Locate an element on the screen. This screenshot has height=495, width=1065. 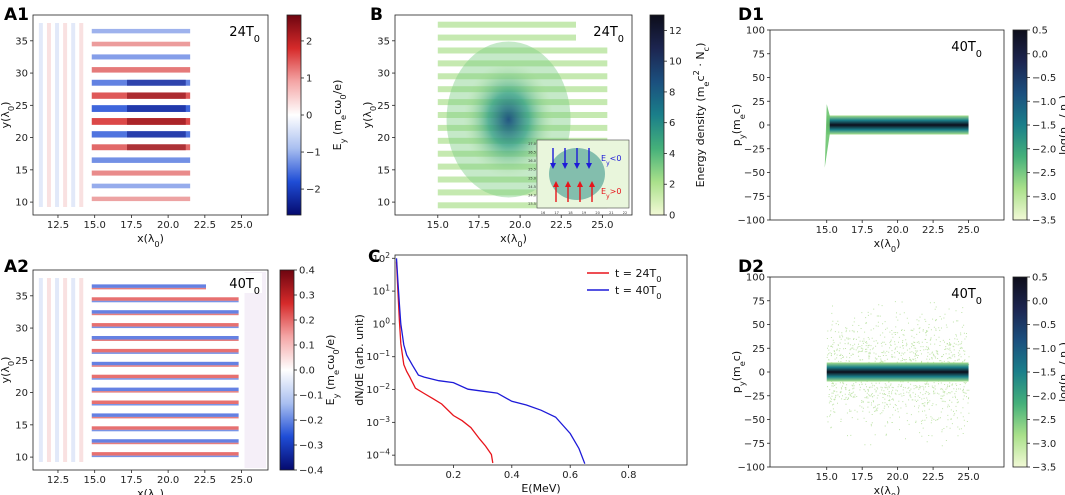
legend-label: t = 40T0 is located at coordinates (638, 292).